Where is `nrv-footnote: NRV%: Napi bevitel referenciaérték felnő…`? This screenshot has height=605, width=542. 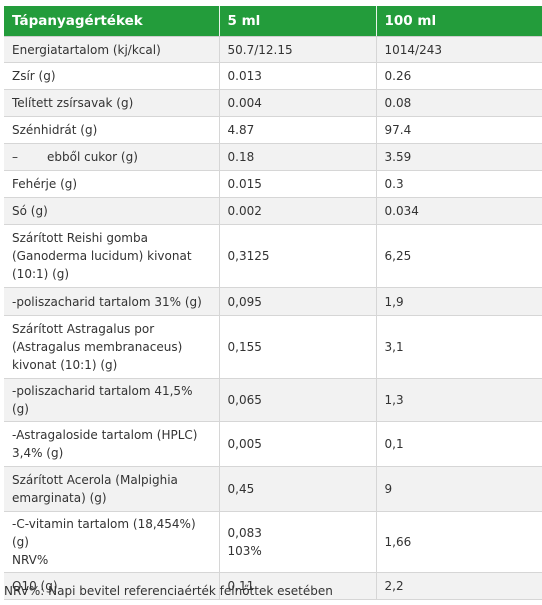
nrv-footnote: NRV%: Napi bevitel referenciaérték felnő… is located at coordinates (168, 591).